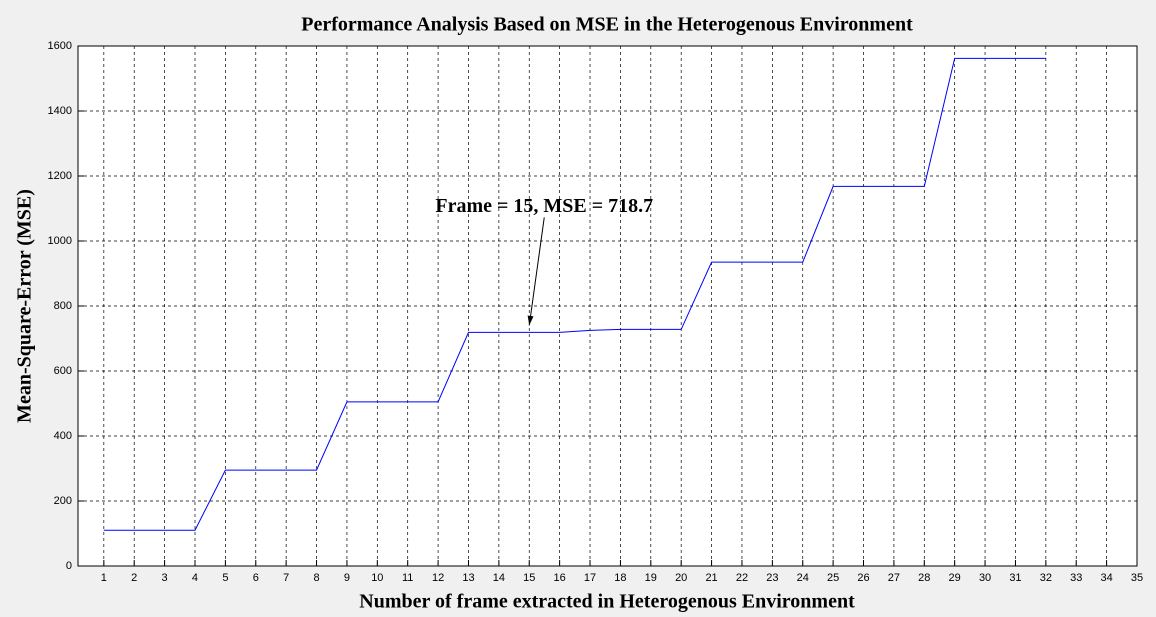 The width and height of the screenshot is (1156, 617). What do you see at coordinates (63, 371) in the screenshot?
I see `y-tick-label: 600` at bounding box center [63, 371].